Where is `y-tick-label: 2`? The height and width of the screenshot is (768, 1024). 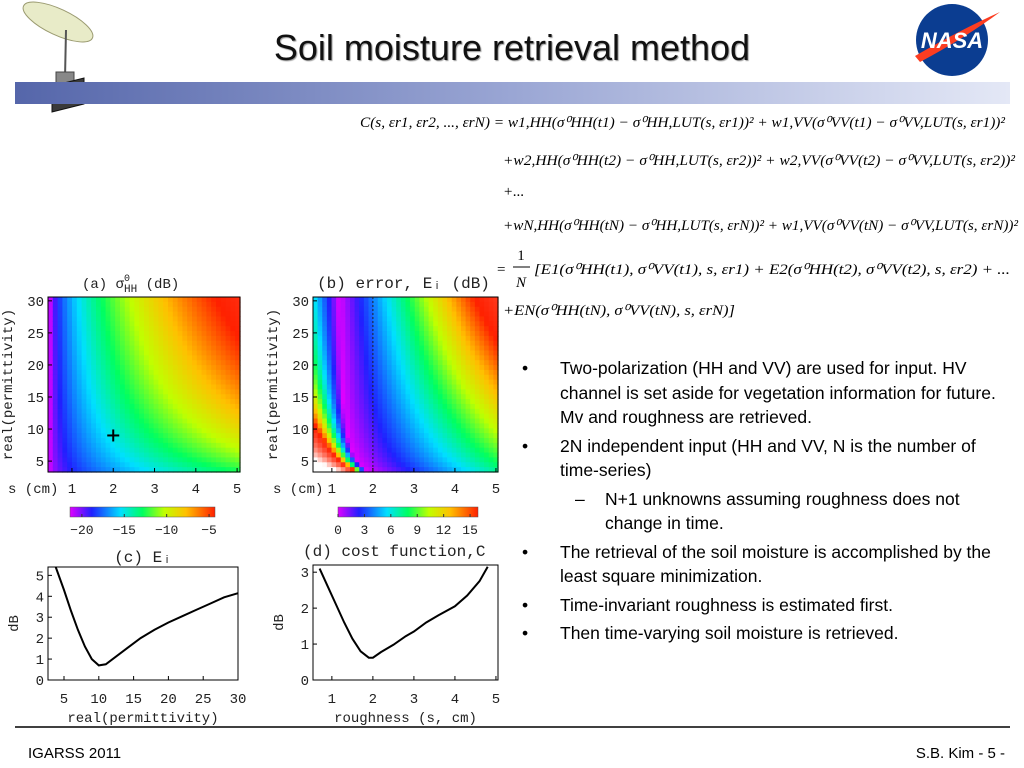
y-tick-label: 2 is located at coordinates (305, 610).